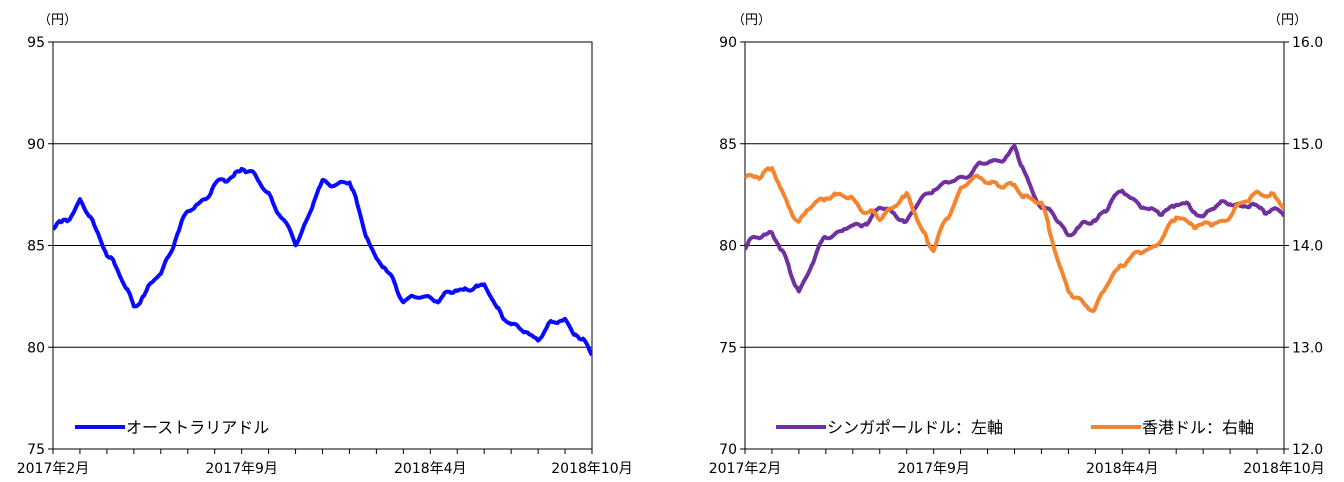 The height and width of the screenshot is (482, 1344). I want to click on y-right-tick-label: 15.0, so click(1307, 145).